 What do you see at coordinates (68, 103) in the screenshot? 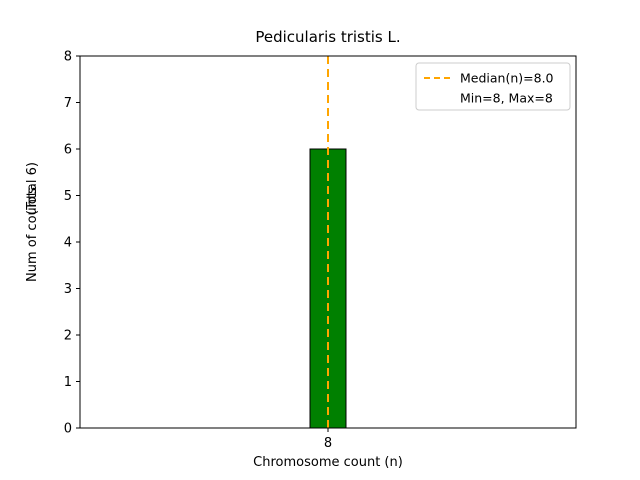
I see `y-tick-label: 7` at bounding box center [68, 103].